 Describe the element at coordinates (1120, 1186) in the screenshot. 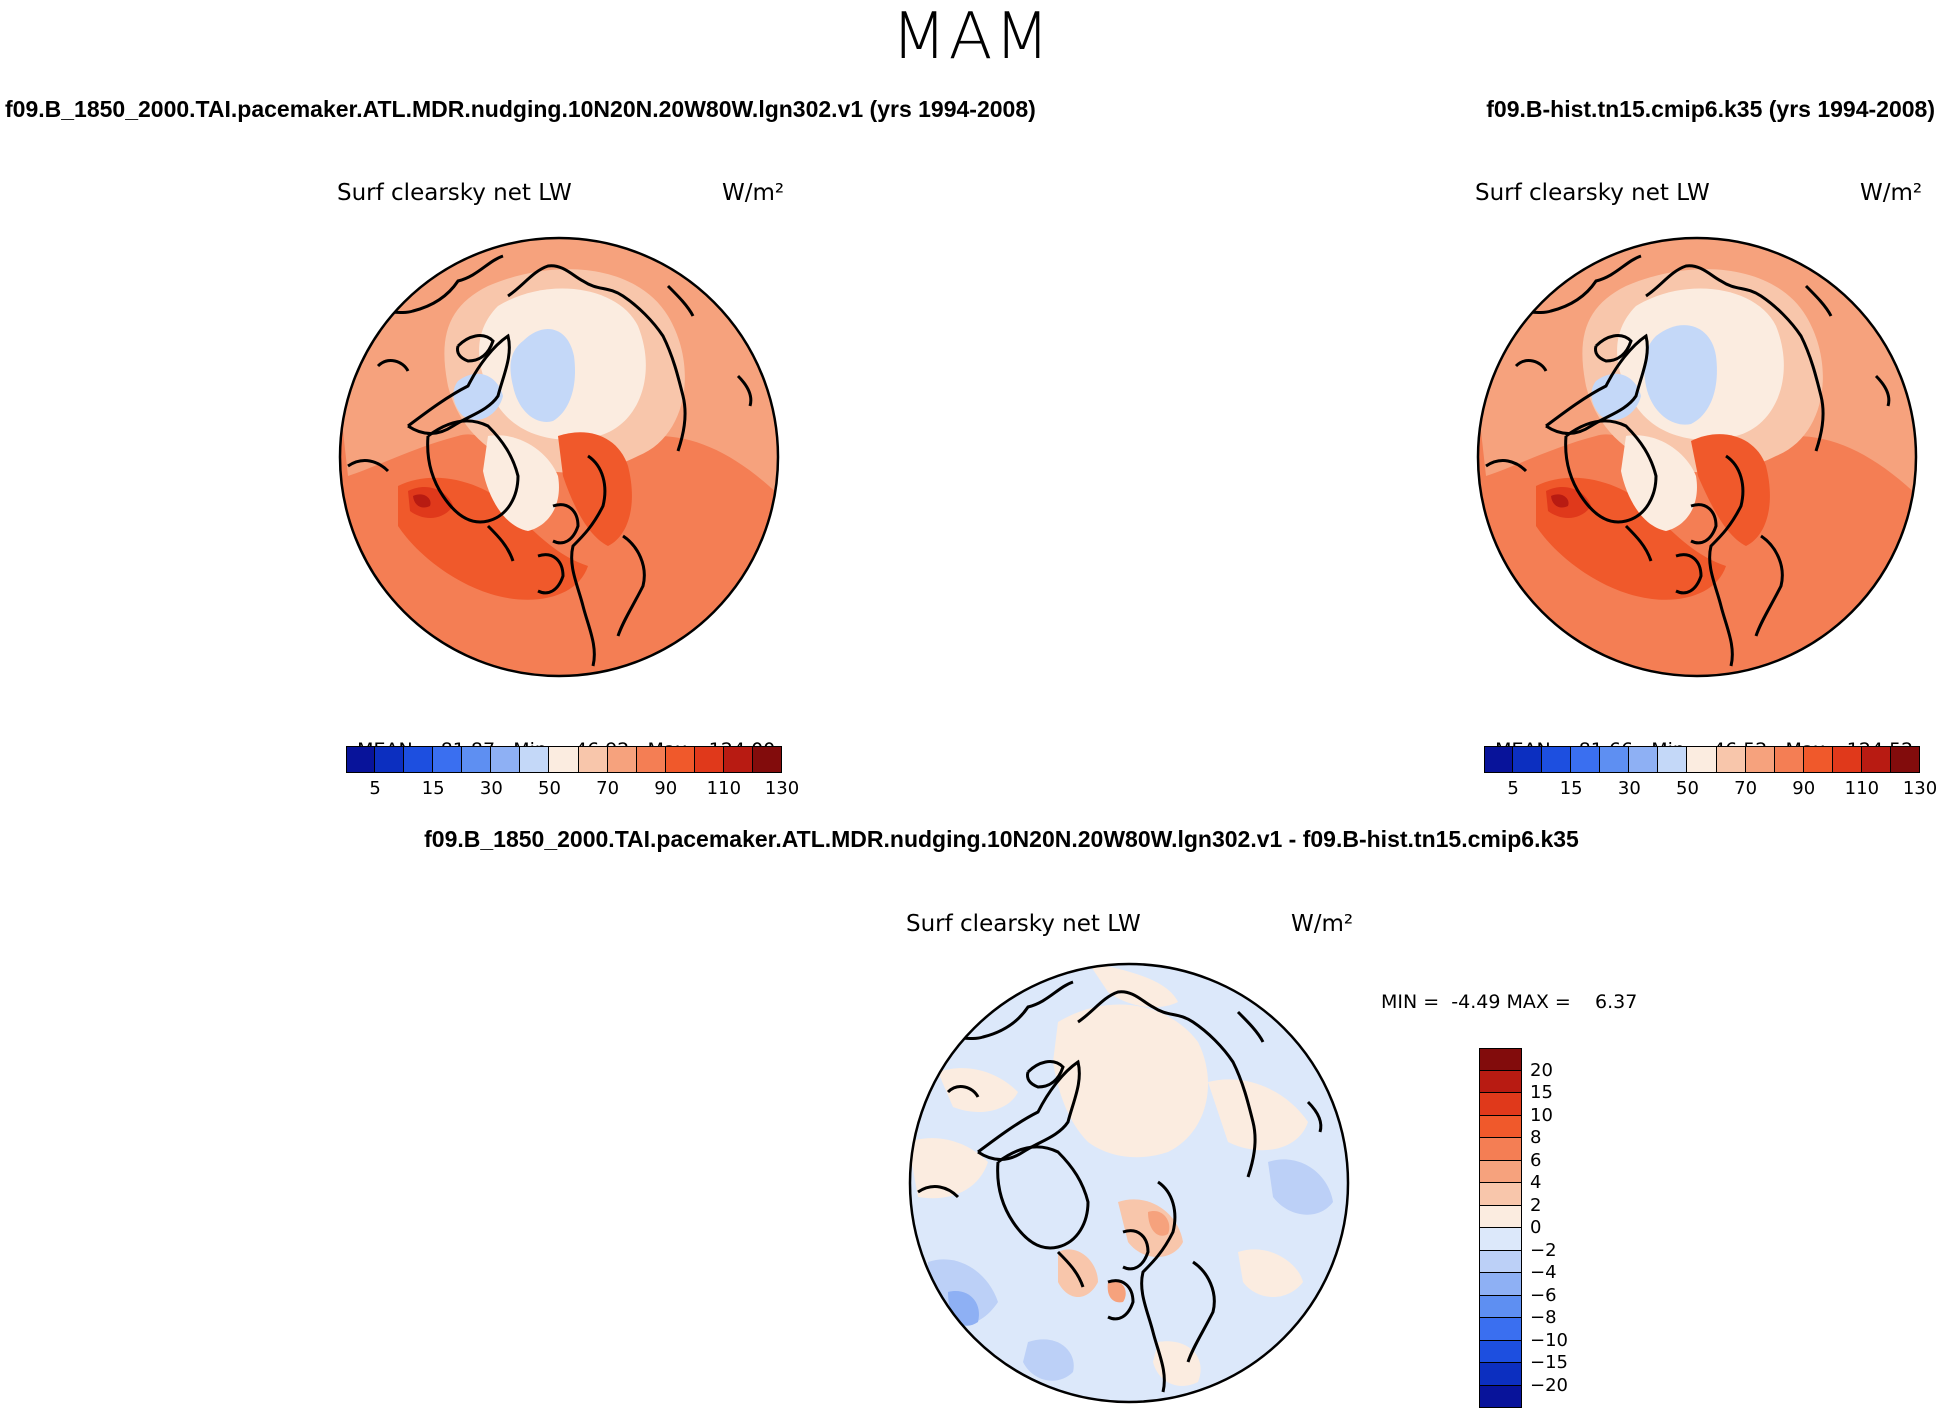

I see `coastlines-diff` at that location.